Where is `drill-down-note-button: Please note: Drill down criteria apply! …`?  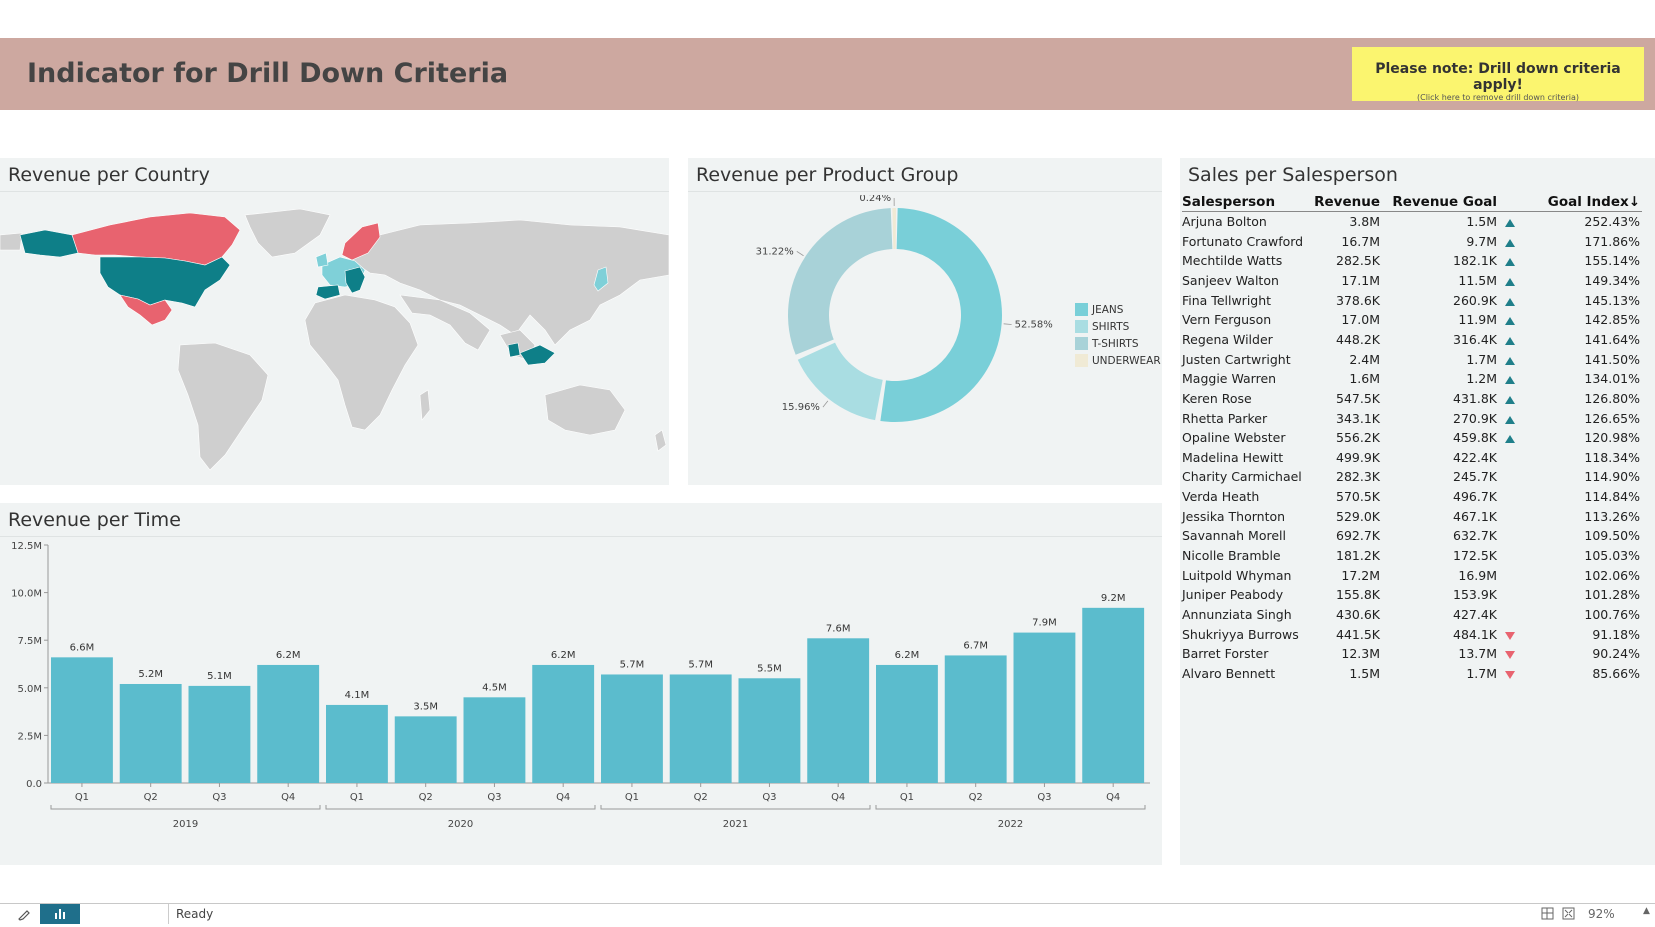
drill-down-note-button: Please note: Drill down criteria apply! … is located at coordinates (1498, 74).